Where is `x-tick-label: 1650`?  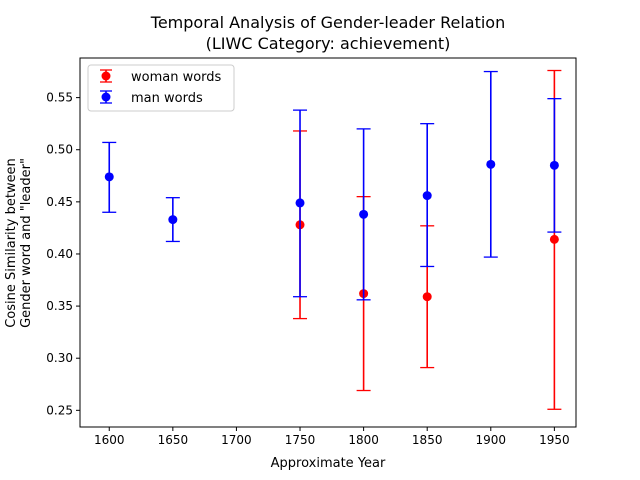
x-tick-label: 1650 is located at coordinates (173, 440).